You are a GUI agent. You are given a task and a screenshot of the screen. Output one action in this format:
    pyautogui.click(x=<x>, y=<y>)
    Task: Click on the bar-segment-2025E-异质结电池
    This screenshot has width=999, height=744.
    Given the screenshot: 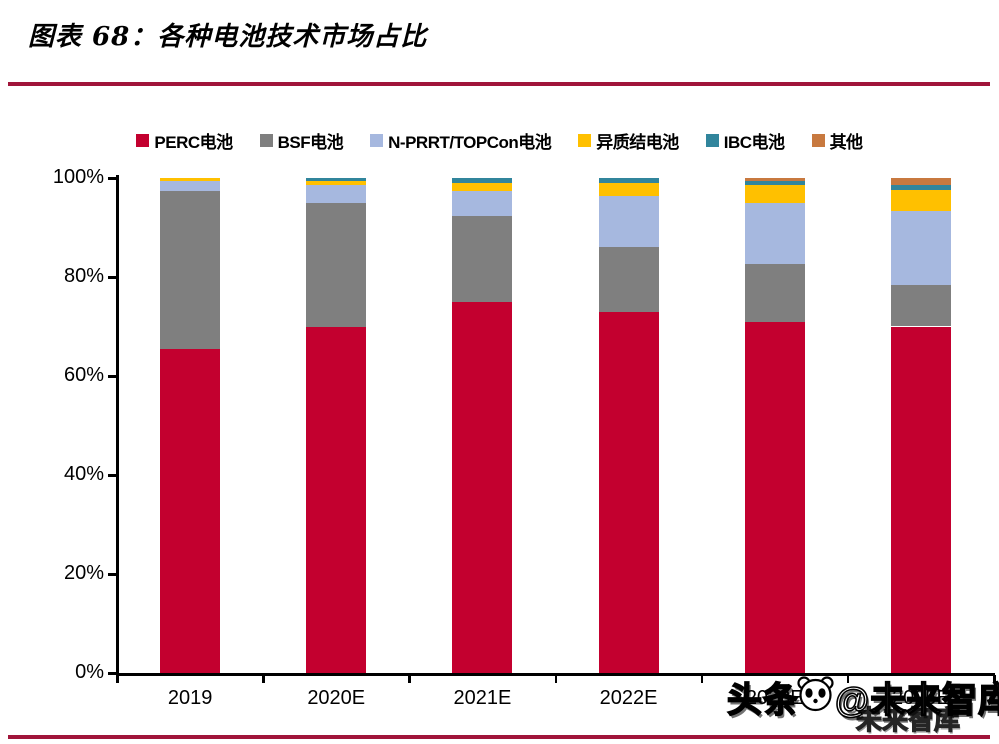 What is the action you would take?
    pyautogui.click(x=920, y=201)
    